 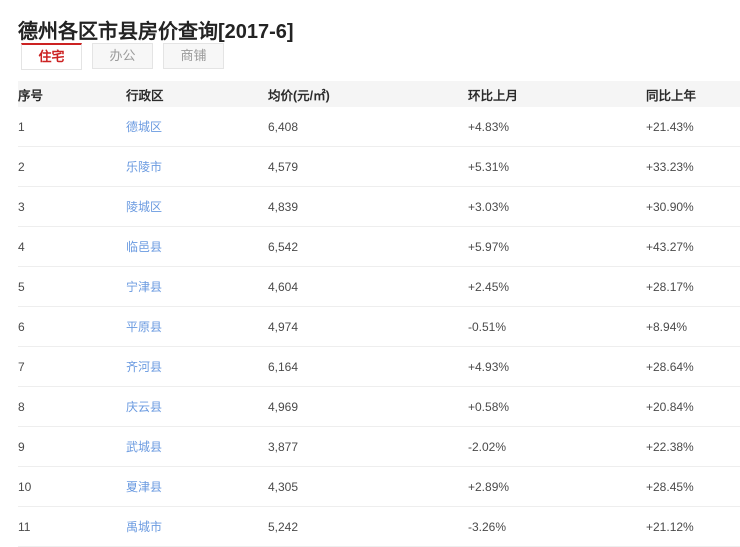 What do you see at coordinates (197, 366) in the screenshot?
I see `district-cell: 齐河县` at bounding box center [197, 366].